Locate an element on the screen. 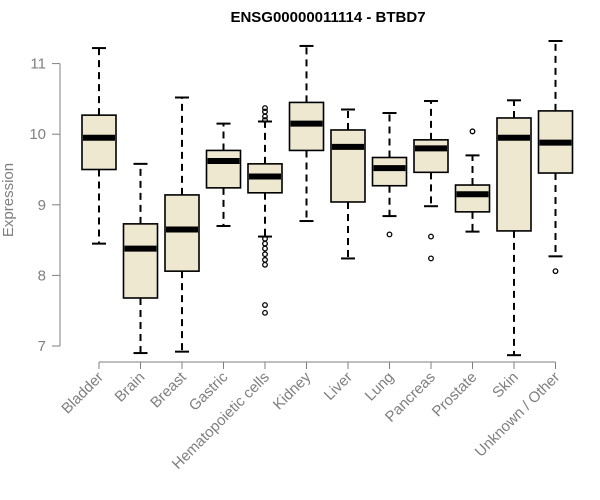 The height and width of the screenshot is (500, 600). box-brain is located at coordinates (140, 258).